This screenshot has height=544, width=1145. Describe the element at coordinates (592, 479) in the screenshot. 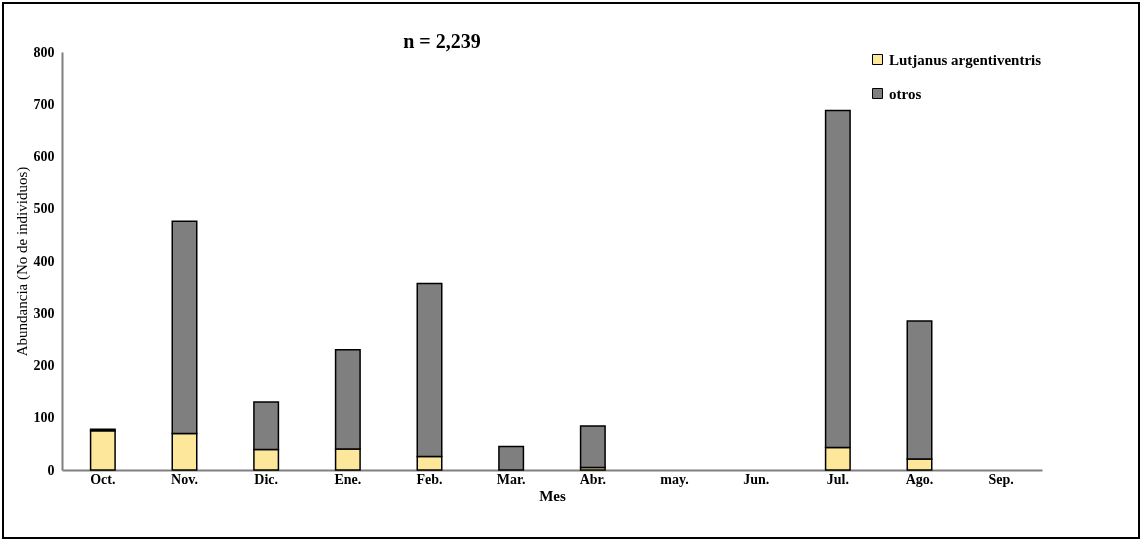

I see `x-tick-label: Abr.` at that location.